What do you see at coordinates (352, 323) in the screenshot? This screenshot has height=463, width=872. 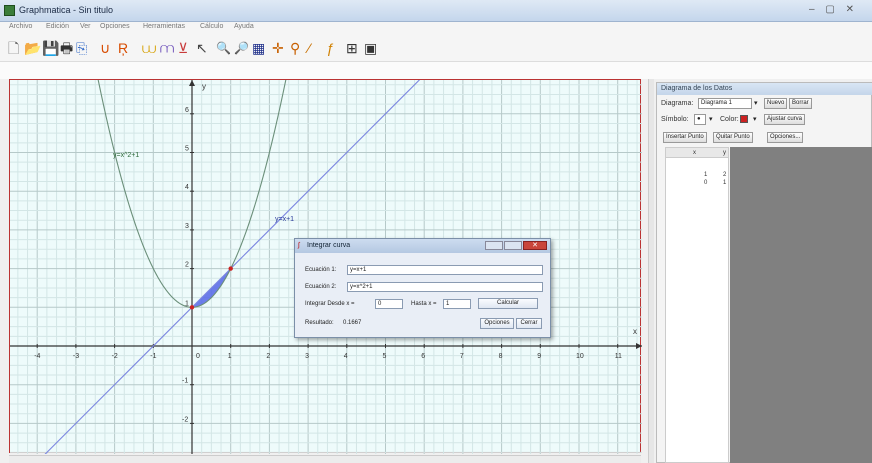 I see `result-value: 0.1667` at bounding box center [352, 323].